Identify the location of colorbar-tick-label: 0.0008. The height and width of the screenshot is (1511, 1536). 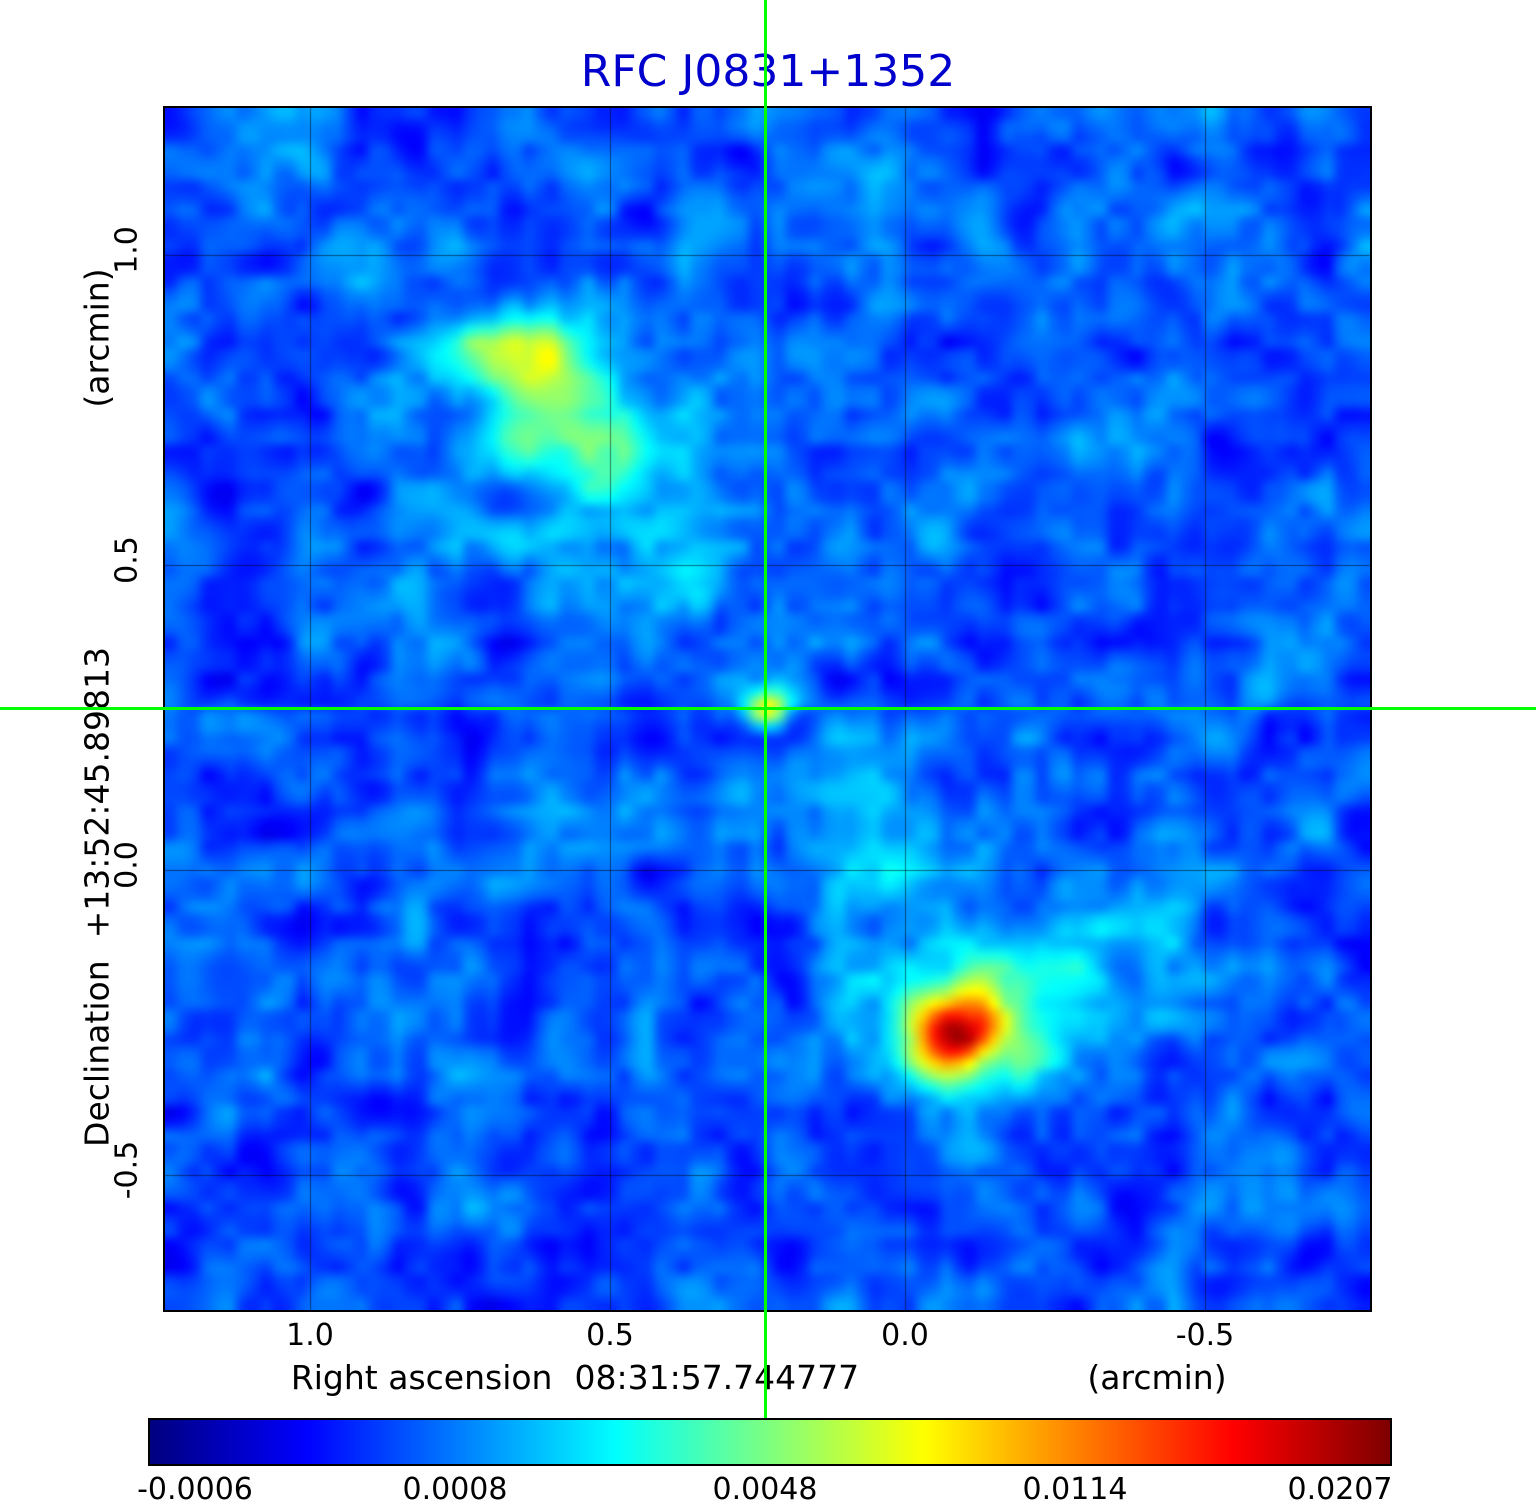
(455, 1489).